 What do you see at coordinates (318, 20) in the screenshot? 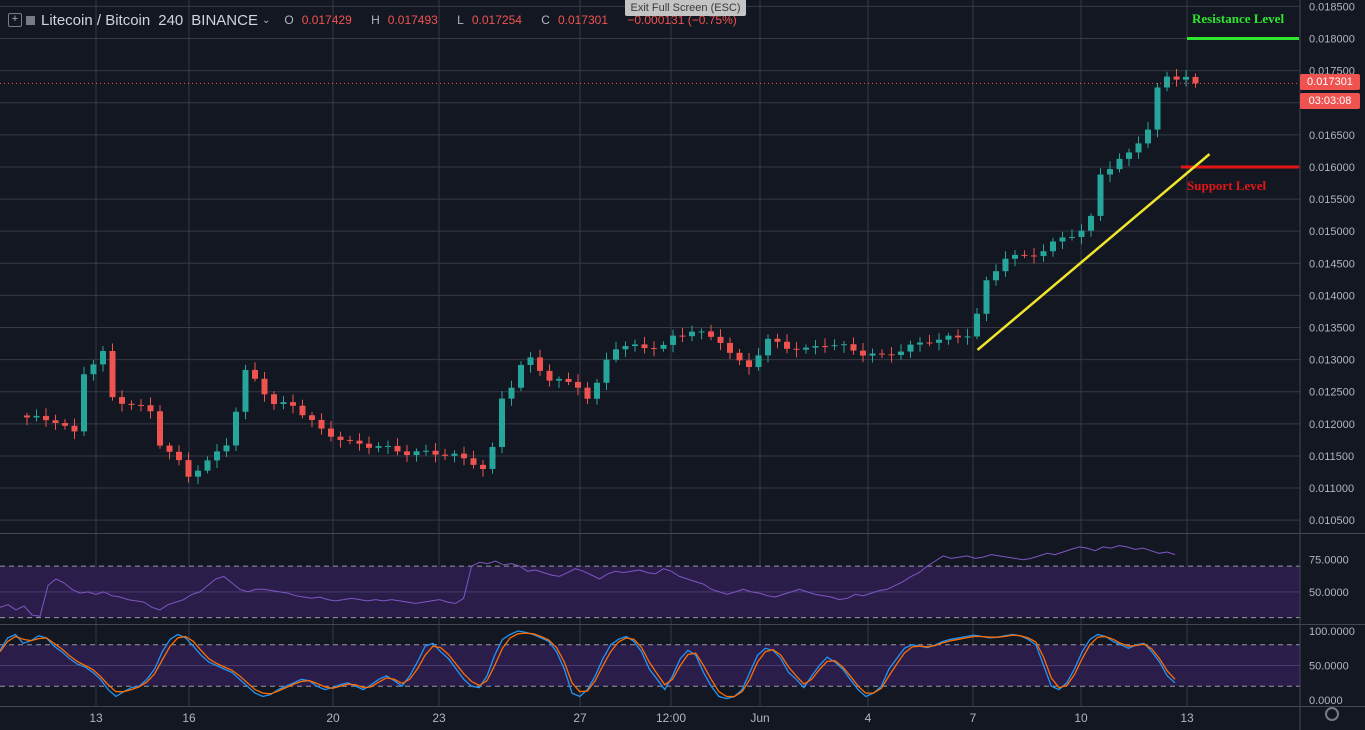
I see `ohlc-open: O 0.017429` at bounding box center [318, 20].